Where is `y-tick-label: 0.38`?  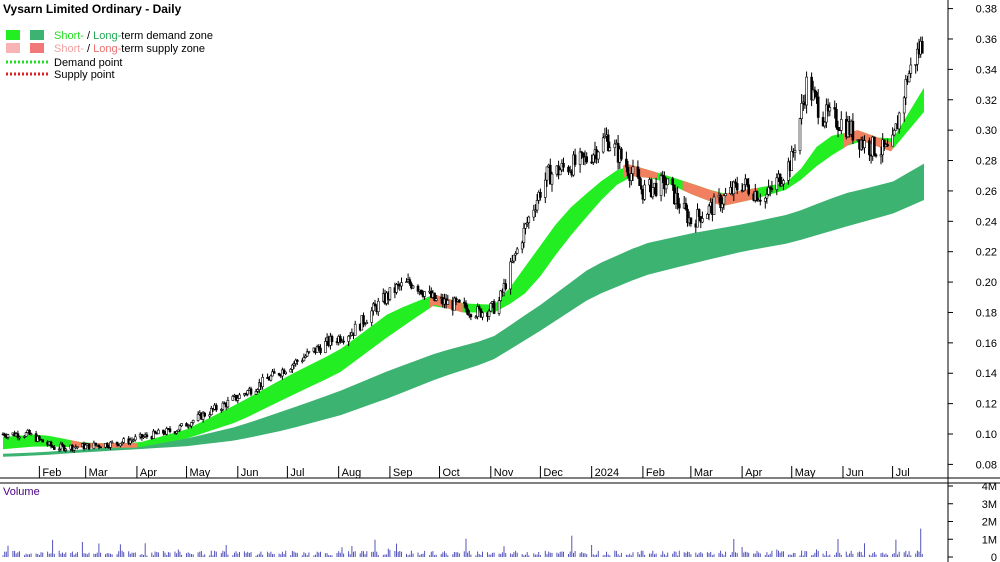 y-tick-label: 0.38 is located at coordinates (986, 10).